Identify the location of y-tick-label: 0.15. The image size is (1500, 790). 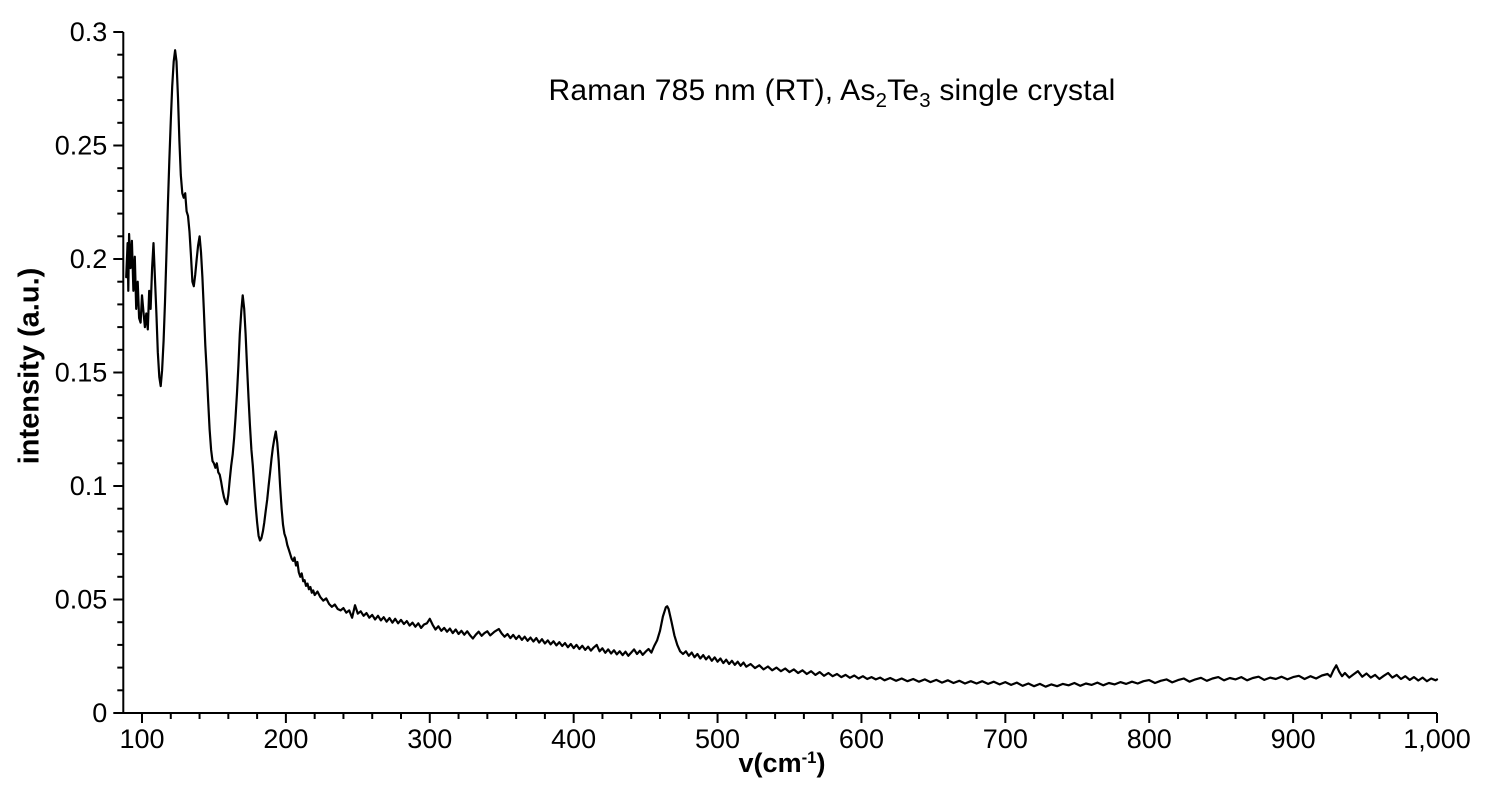
(81, 373).